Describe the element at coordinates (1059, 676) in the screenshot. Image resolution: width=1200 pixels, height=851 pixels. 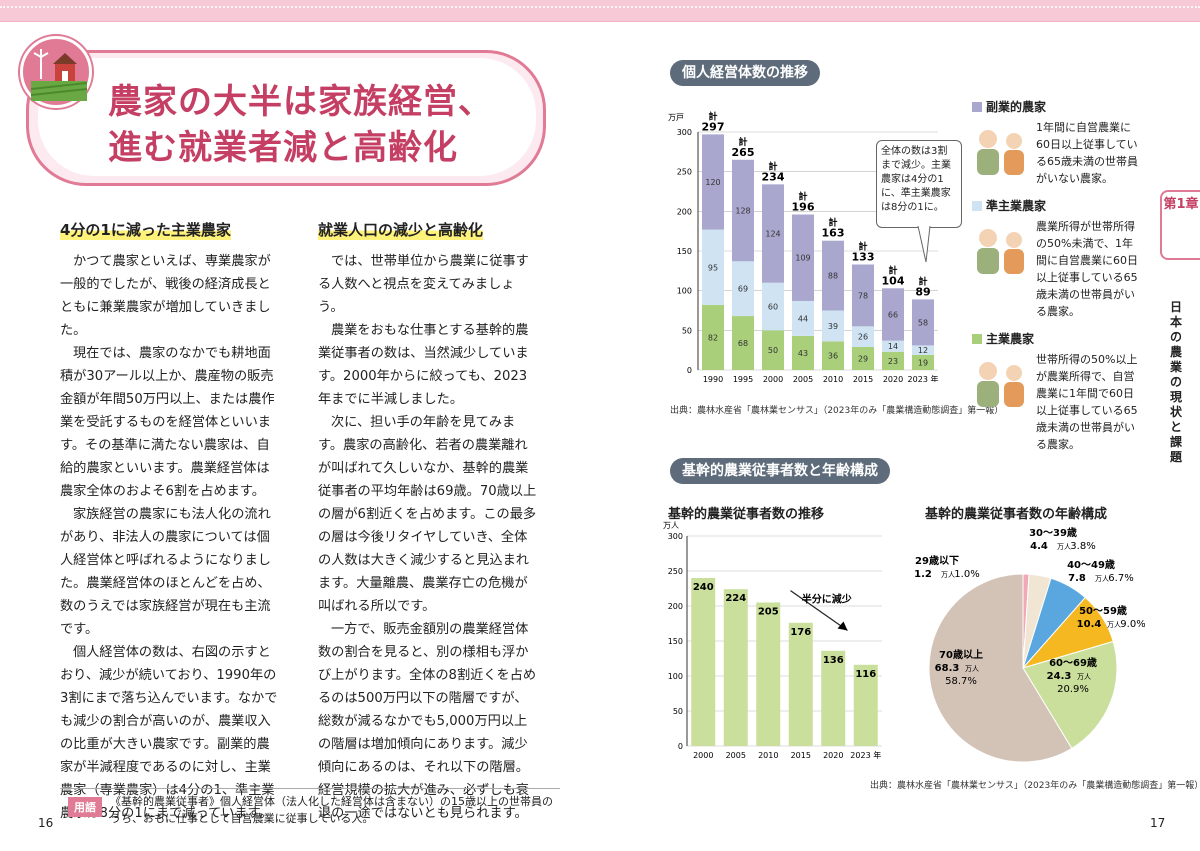
I see `slice-value: 24.3` at that location.